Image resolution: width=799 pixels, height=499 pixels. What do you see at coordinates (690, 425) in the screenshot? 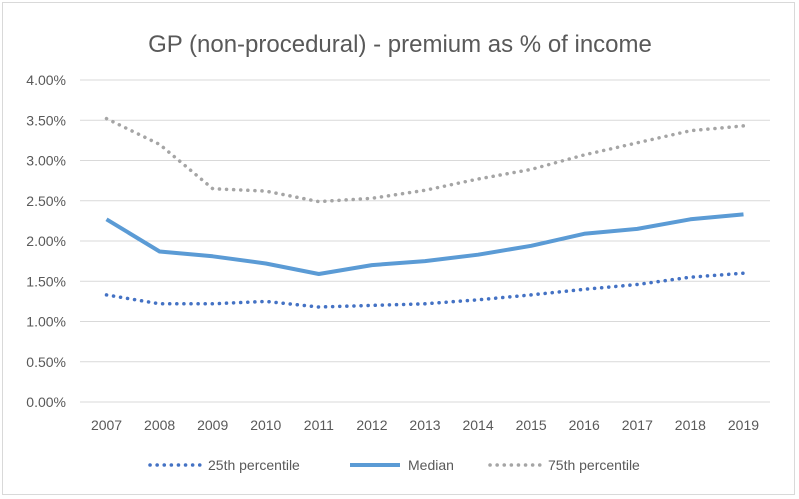
I see `x-tick-label: 2018` at bounding box center [690, 425].